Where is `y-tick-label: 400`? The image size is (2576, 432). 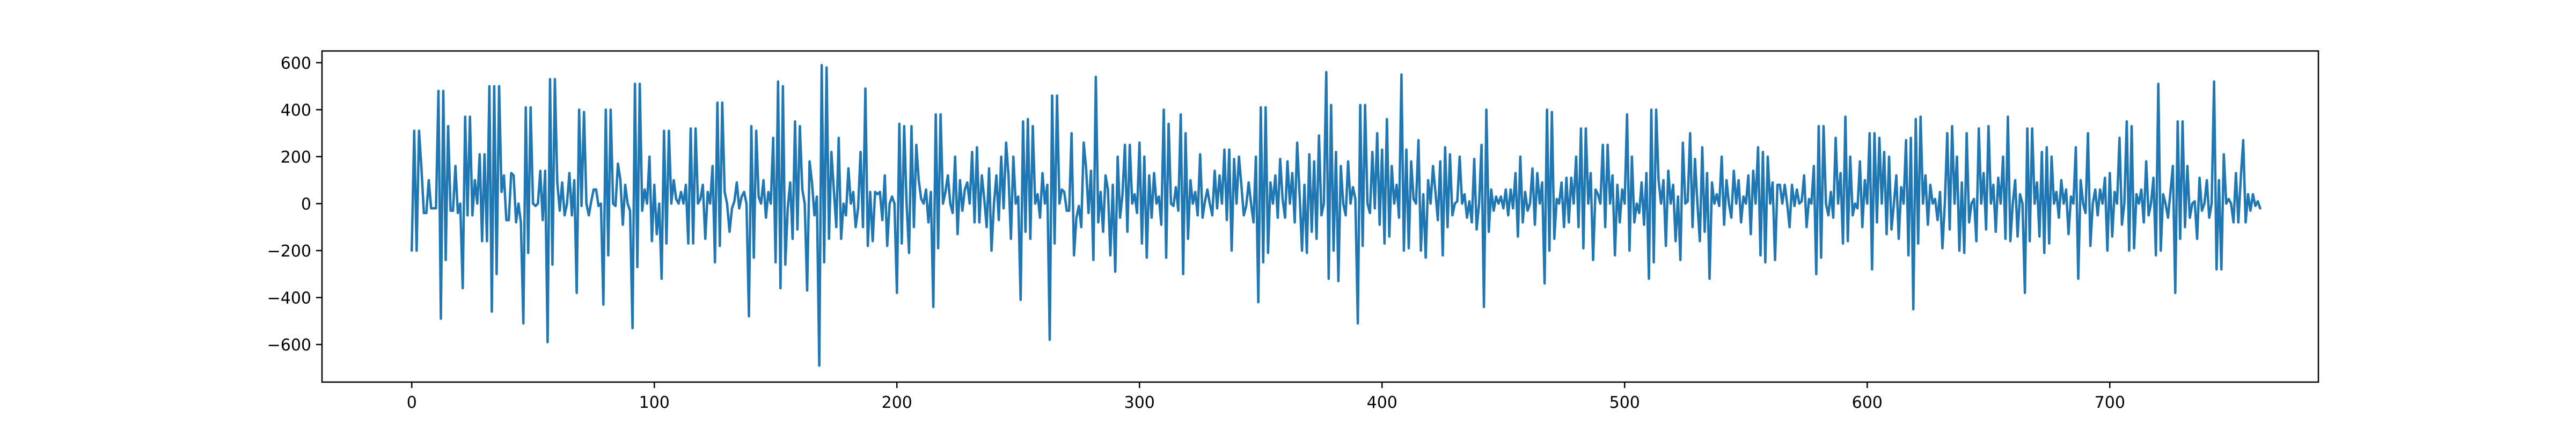 y-tick-label: 400 is located at coordinates (296, 110).